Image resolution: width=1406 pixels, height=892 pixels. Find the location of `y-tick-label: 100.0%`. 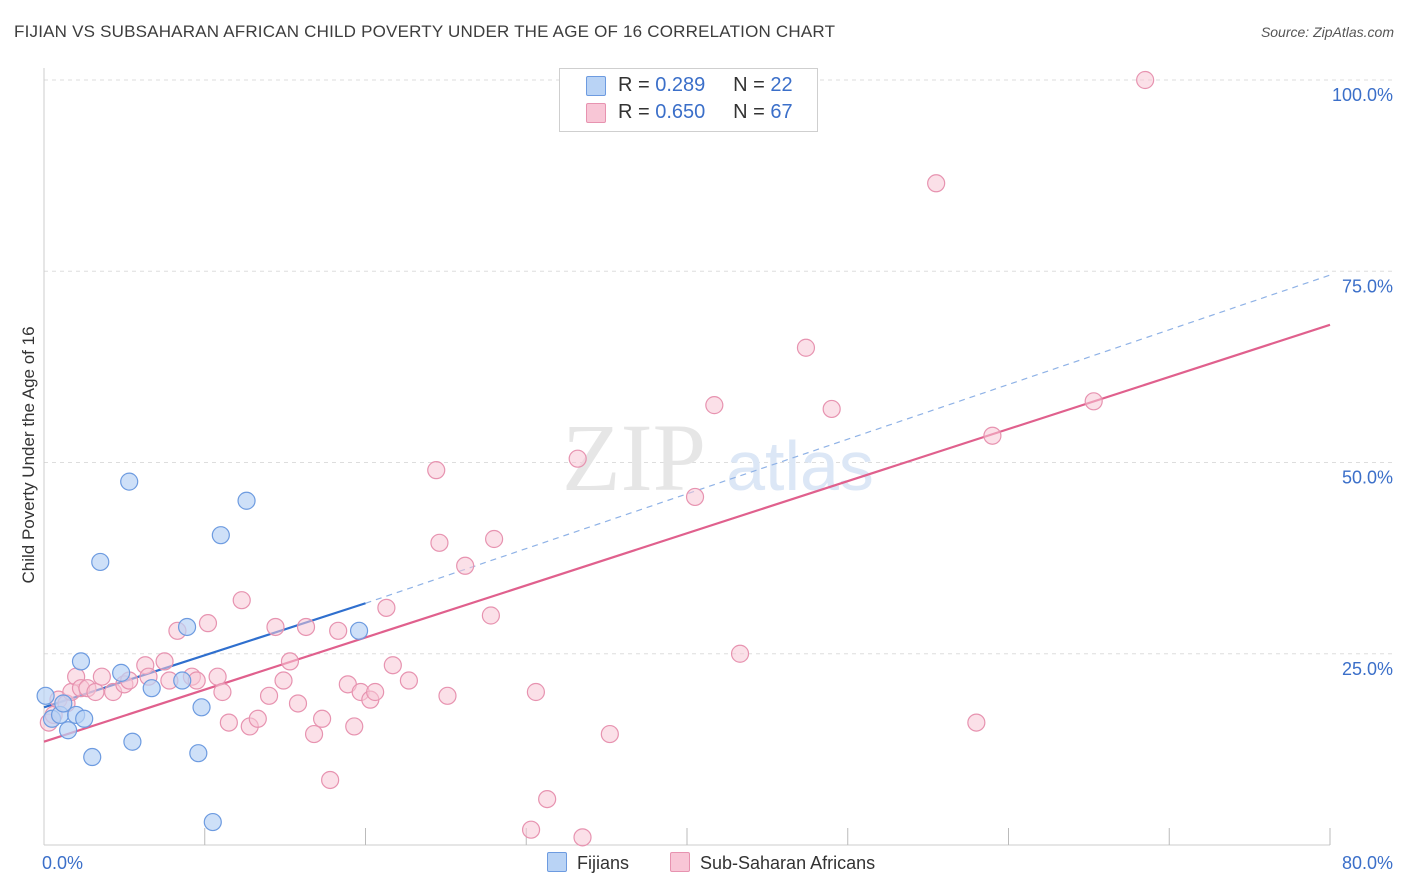

y-tick-label: 100.0% is located at coordinates (1362, 95).